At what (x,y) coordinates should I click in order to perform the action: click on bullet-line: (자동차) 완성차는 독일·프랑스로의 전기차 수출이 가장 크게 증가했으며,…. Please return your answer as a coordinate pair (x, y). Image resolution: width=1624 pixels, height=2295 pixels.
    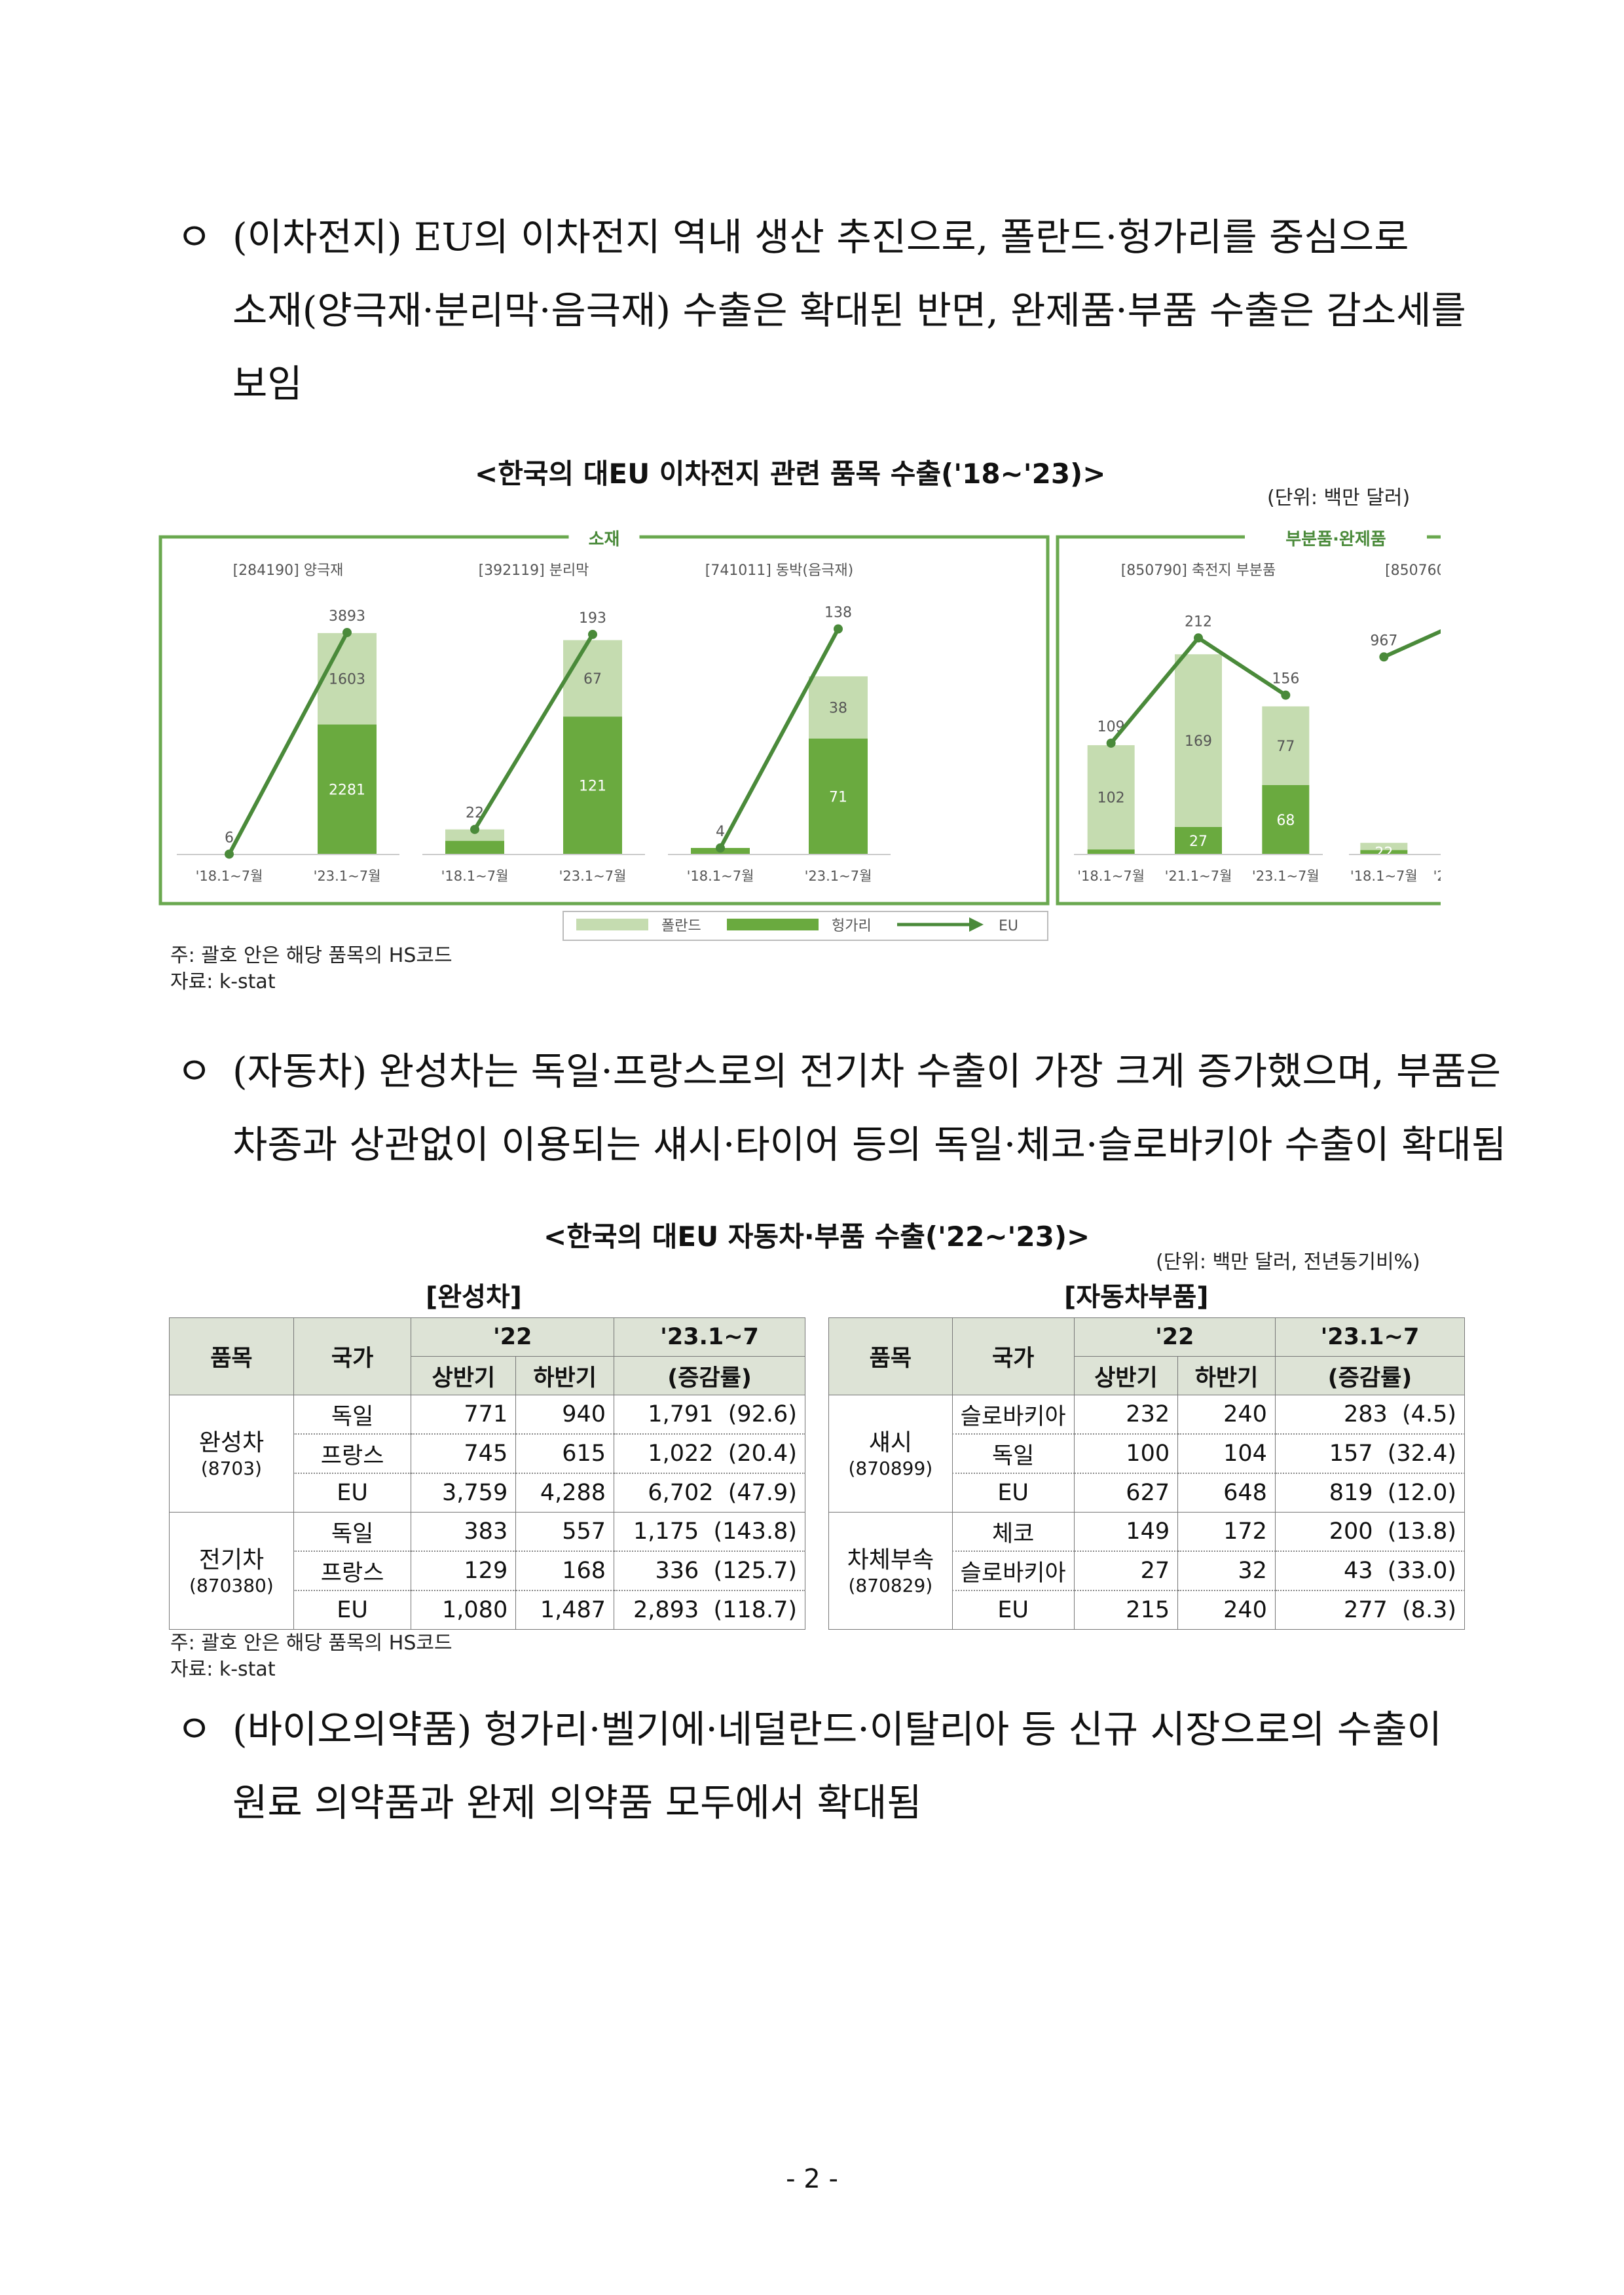
    Looking at the image, I should click on (867, 1071).